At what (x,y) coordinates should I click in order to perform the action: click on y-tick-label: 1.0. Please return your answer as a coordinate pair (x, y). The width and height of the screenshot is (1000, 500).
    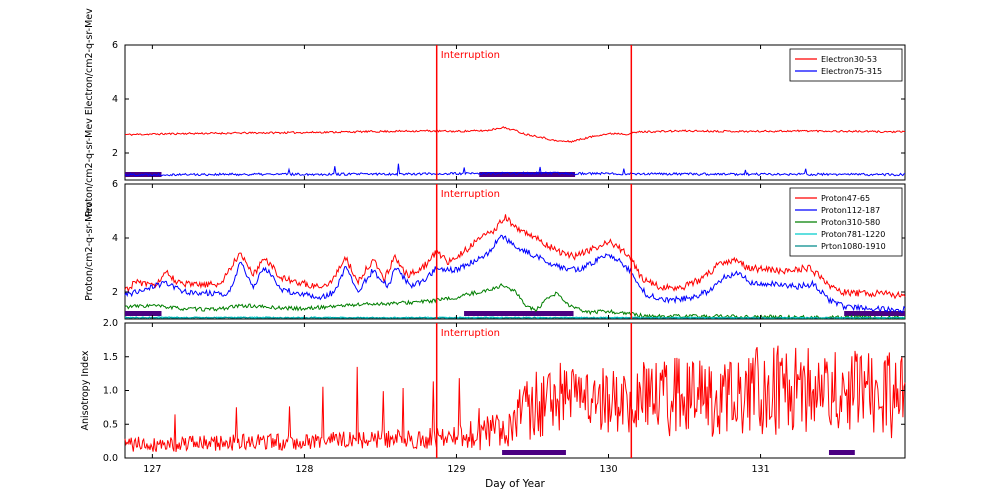
    Looking at the image, I should click on (110, 391).